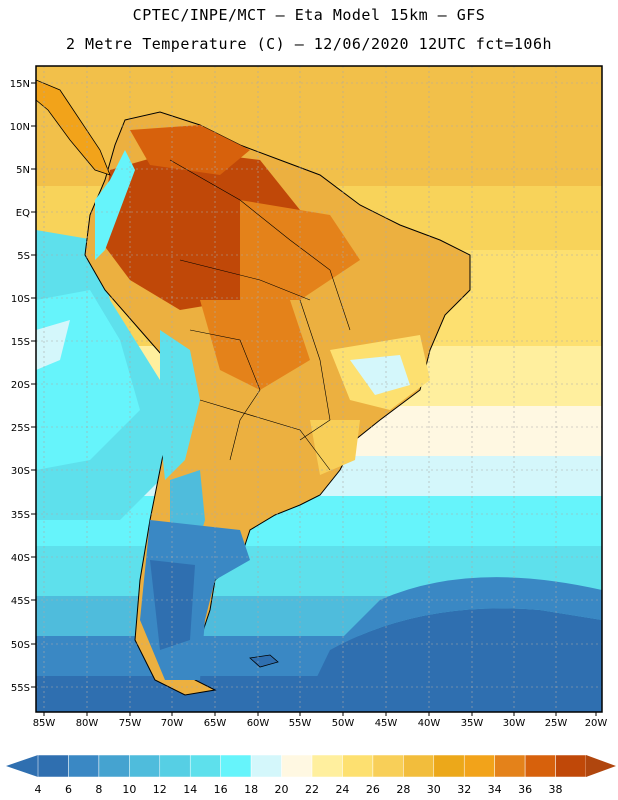 The width and height of the screenshot is (618, 800). Describe the element at coordinates (129, 789) in the screenshot. I see `colorbar-label: 10` at that location.